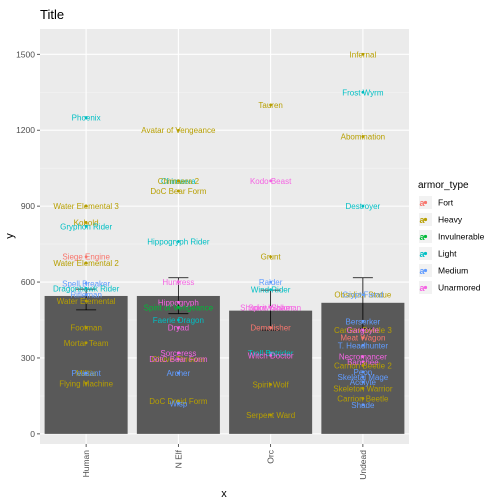  I want to click on point-label: Water Elemental 3, so click(86, 206).